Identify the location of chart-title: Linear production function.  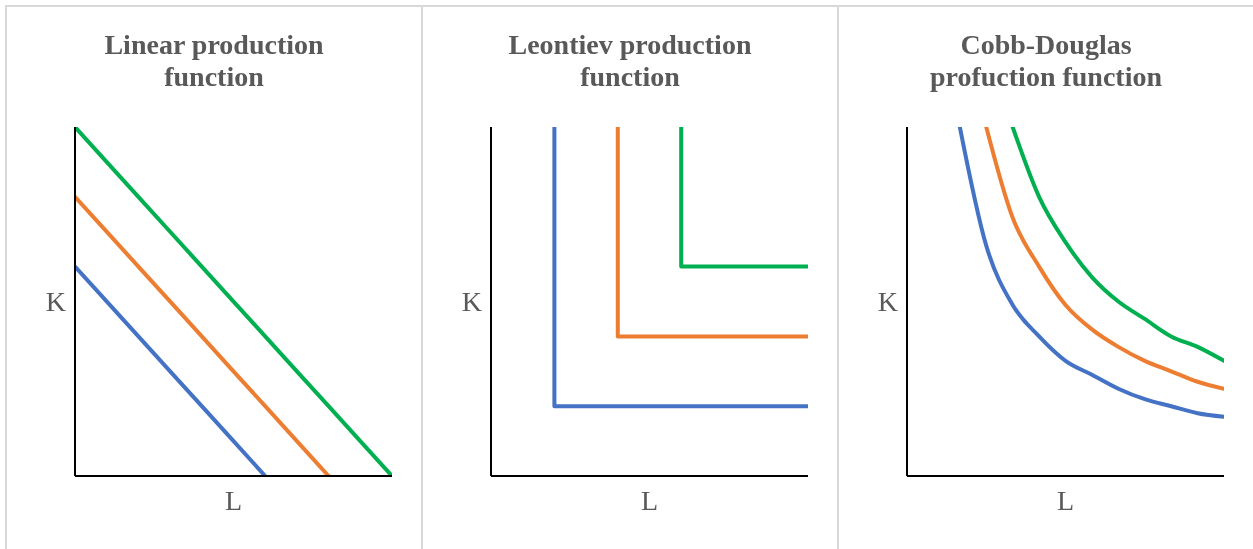
(214, 61).